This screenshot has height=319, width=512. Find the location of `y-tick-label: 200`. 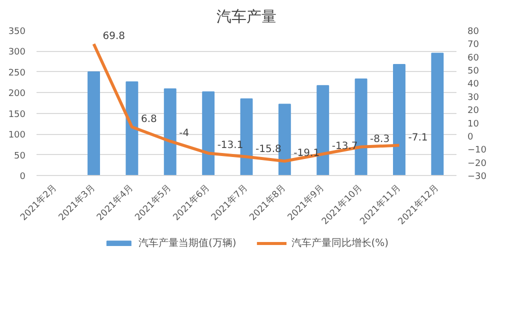

y-tick-label: 200 is located at coordinates (17, 94).